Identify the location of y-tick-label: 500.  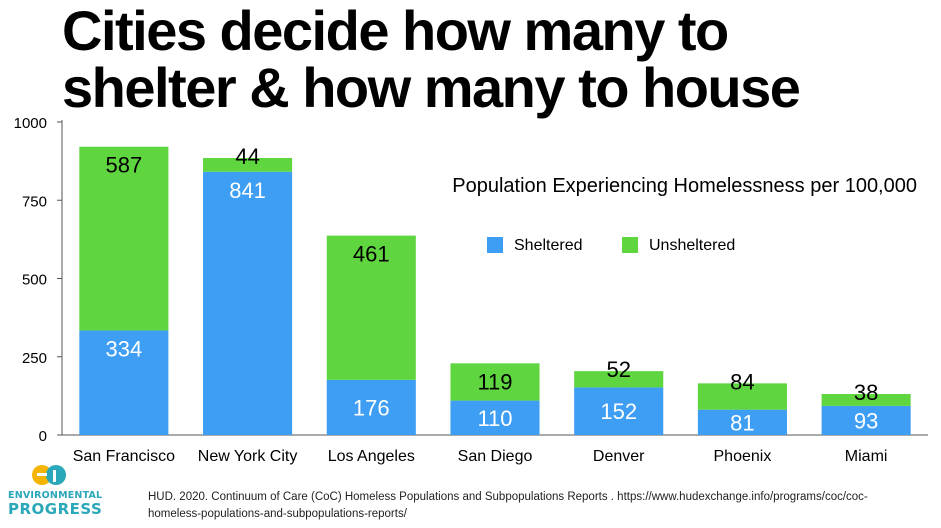
(34, 280).